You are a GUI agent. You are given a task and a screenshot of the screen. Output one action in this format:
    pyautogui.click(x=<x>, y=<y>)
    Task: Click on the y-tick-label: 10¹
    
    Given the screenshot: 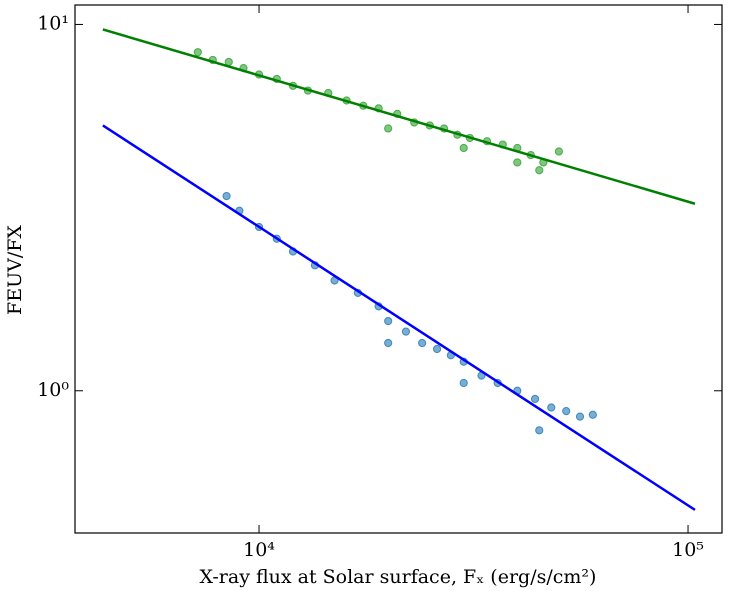 What is the action you would take?
    pyautogui.click(x=53, y=23)
    